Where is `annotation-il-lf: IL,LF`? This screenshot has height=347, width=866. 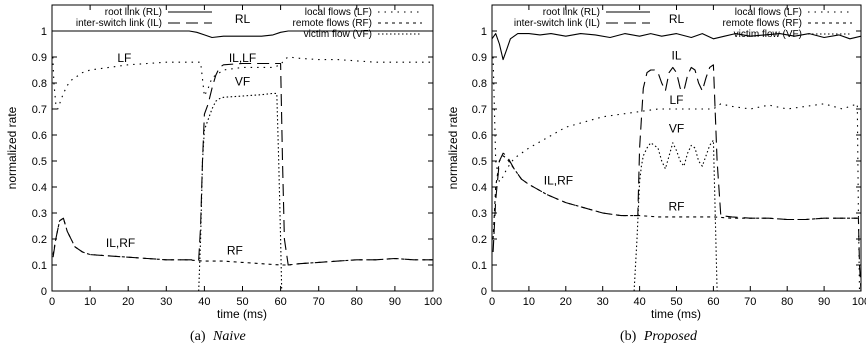
annotation-il-lf: IL,LF is located at coordinates (242, 58).